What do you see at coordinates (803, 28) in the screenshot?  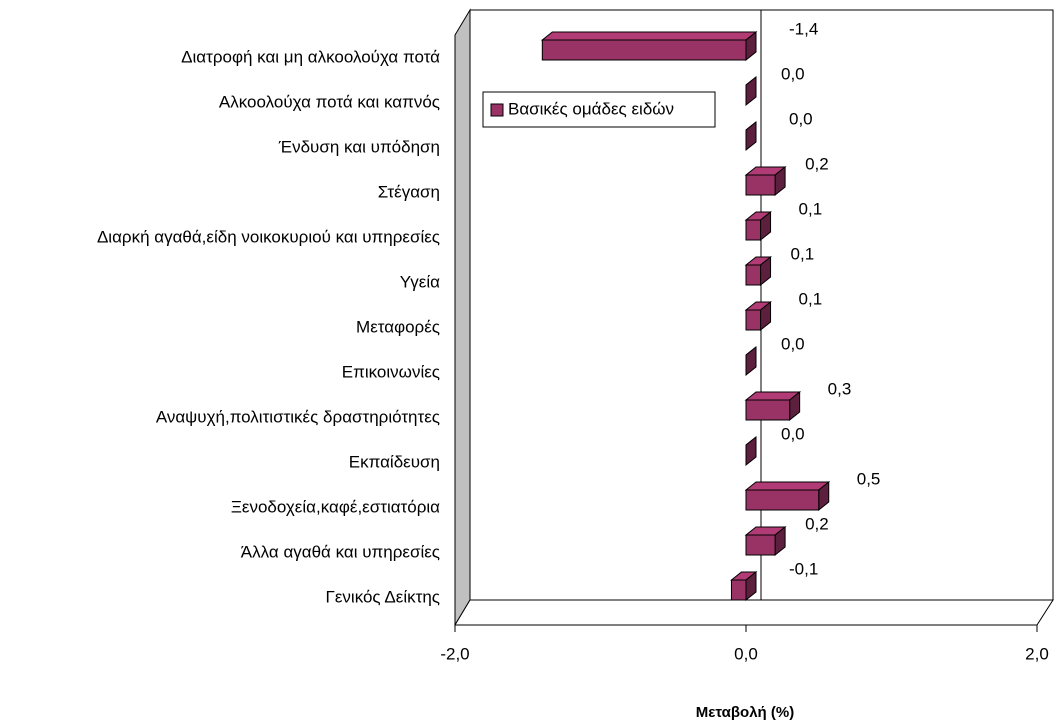 I see `value-label: -1,4` at bounding box center [803, 28].